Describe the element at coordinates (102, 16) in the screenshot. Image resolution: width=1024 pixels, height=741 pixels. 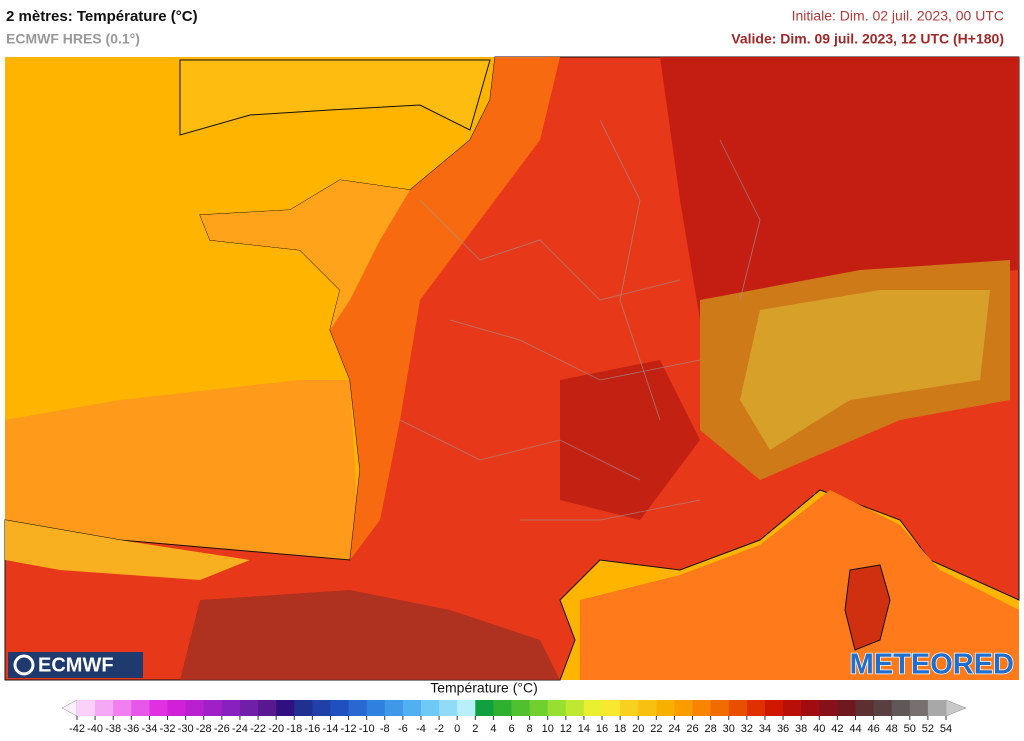
I see `map-title: 2 mètres: Température (°C)` at that location.